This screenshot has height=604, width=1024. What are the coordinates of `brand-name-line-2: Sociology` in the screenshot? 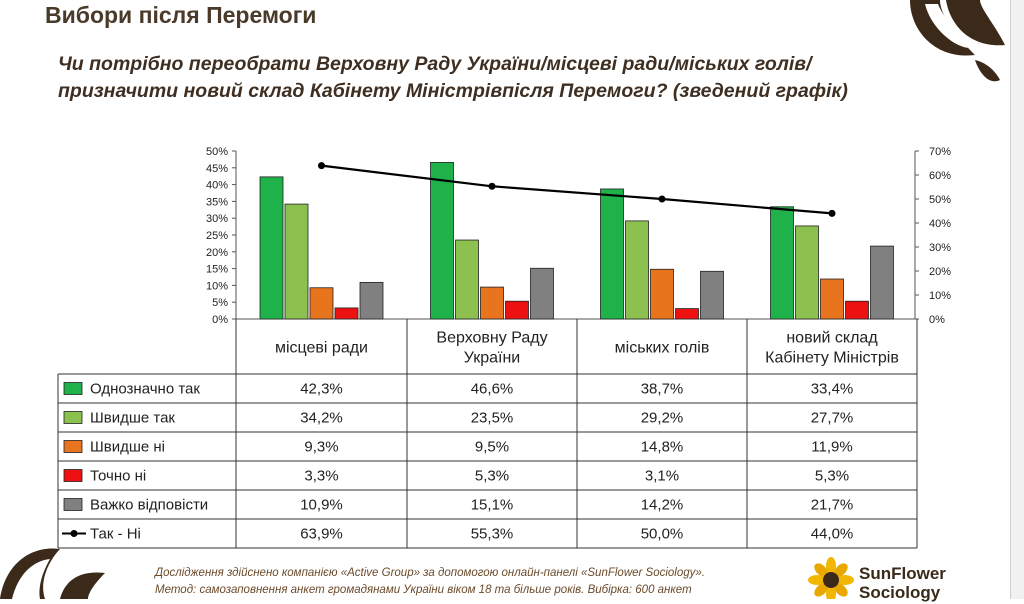 It's located at (900, 592).